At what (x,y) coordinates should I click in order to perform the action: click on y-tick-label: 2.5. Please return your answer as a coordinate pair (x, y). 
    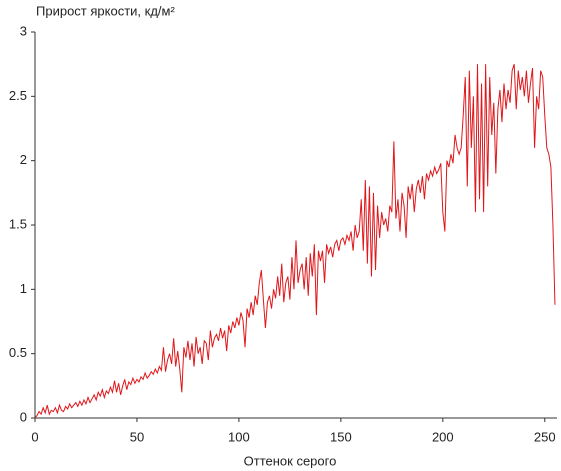
    Looking at the image, I should click on (18, 95).